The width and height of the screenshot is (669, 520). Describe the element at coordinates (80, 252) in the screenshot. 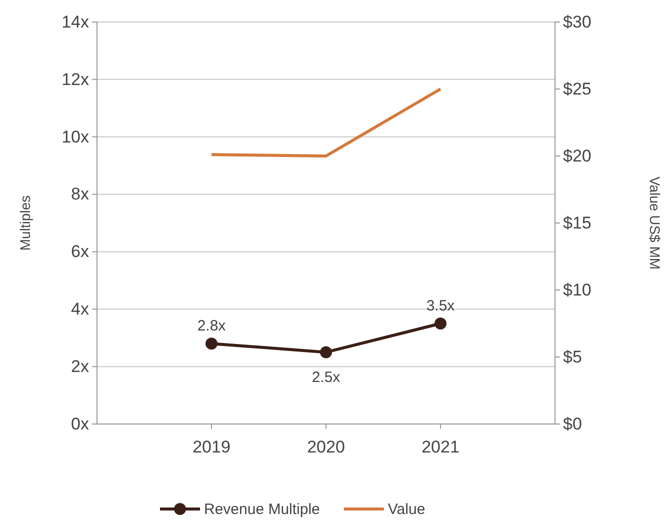

I see `y-tick-label: 6x` at that location.